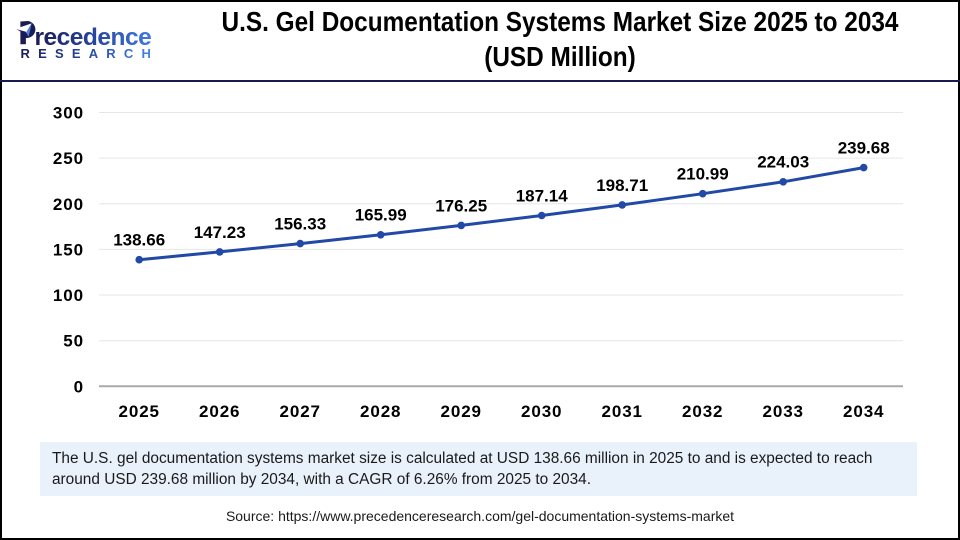 Image resolution: width=960 pixels, height=540 pixels. I want to click on svg-text: 2031, so click(621, 411).